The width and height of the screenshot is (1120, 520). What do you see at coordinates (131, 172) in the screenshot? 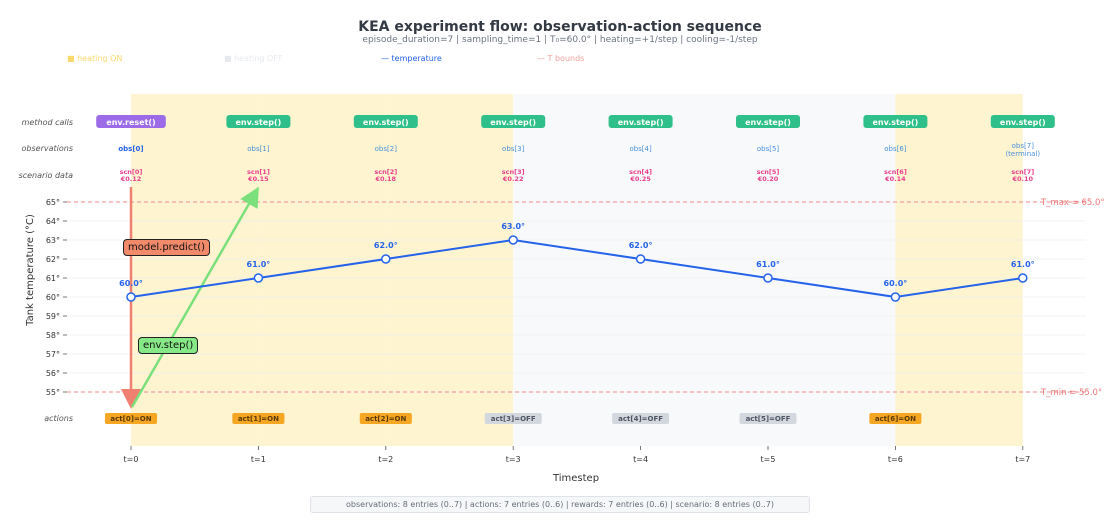
I see `scenario-name: scn[0]` at bounding box center [131, 172].